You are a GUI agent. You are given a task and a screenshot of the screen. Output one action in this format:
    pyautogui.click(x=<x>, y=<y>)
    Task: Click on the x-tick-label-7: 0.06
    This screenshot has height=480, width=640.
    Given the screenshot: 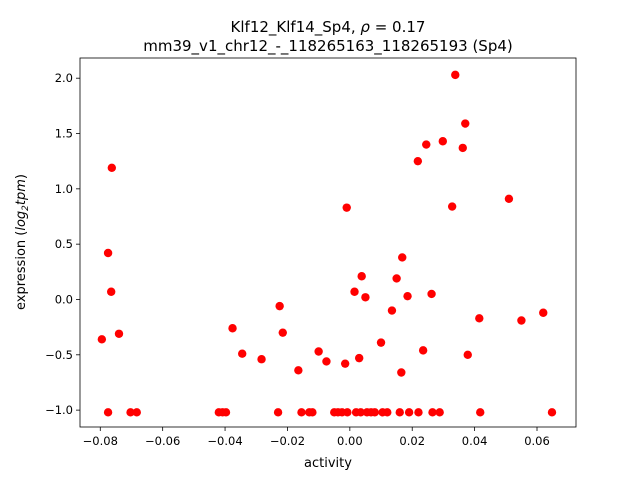 What is the action you would take?
    pyautogui.click(x=537, y=441)
    